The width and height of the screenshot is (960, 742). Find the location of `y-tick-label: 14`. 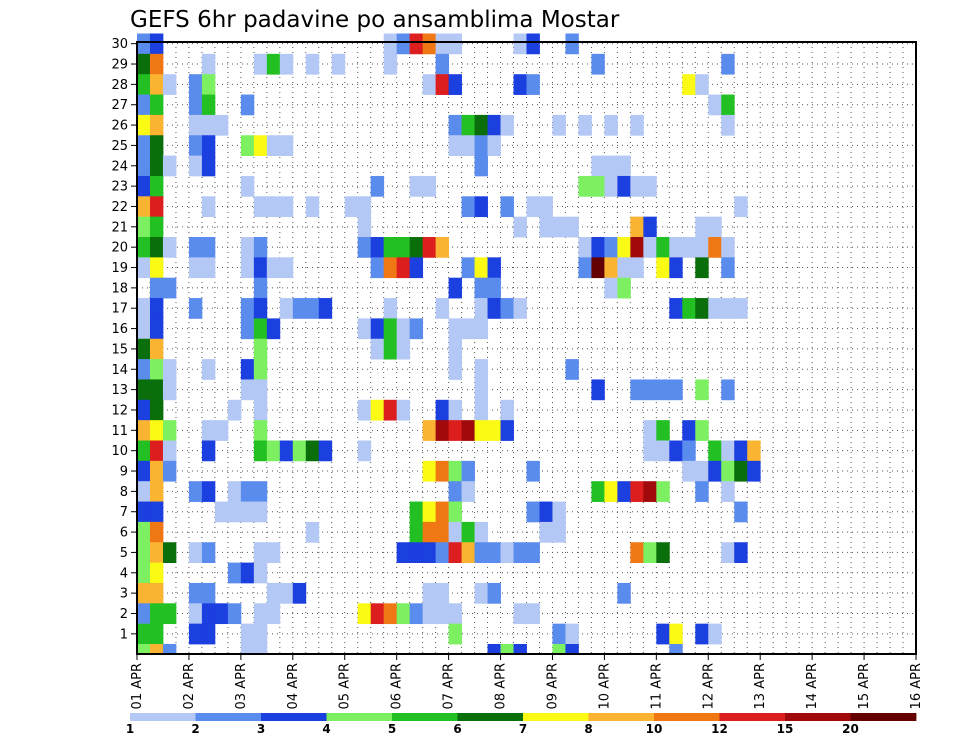

y-tick-label: 14 is located at coordinates (119, 370).